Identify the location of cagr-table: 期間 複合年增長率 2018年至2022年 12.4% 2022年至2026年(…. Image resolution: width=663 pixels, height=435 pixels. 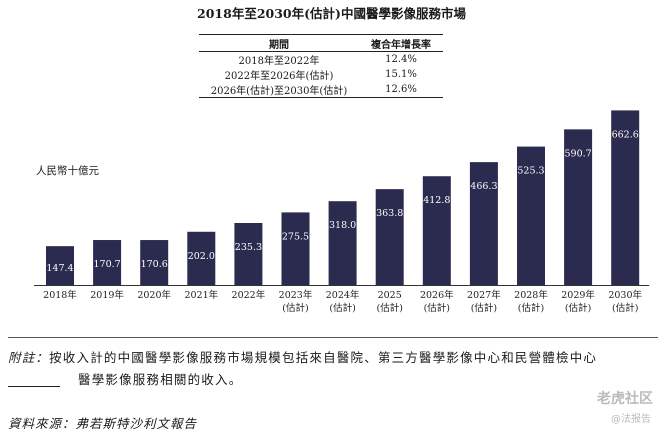
(321, 66).